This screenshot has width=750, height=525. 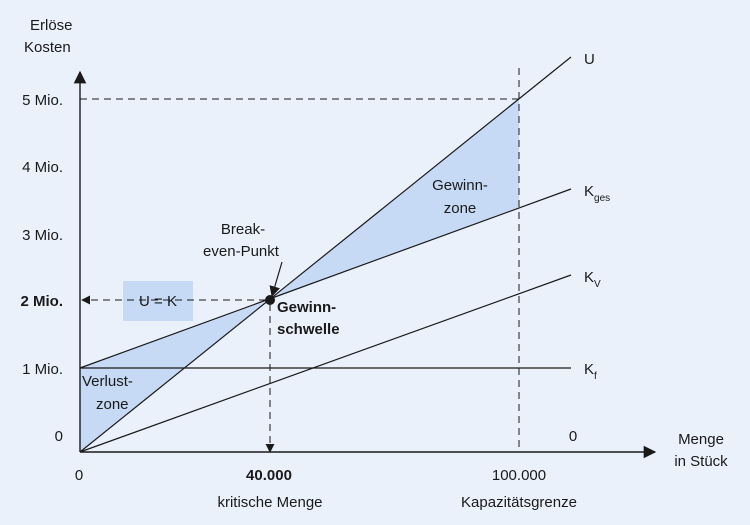 I want to click on x-axis-label-line1: Menge, so click(x=701, y=439).